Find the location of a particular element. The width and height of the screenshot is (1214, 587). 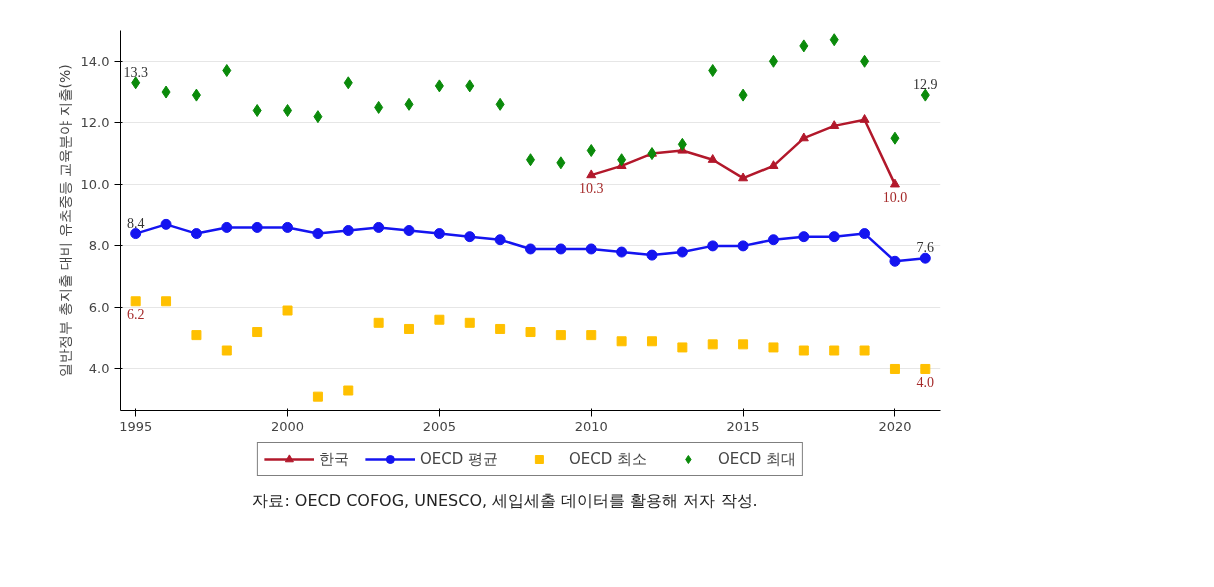

x-tick-label: 2020 is located at coordinates (895, 426).